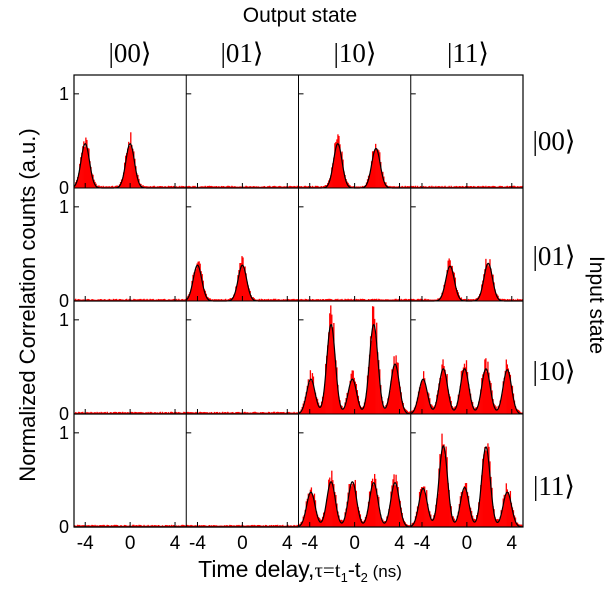  Describe the element at coordinates (242, 543) in the screenshot. I see `x-tick-label: 0` at that location.